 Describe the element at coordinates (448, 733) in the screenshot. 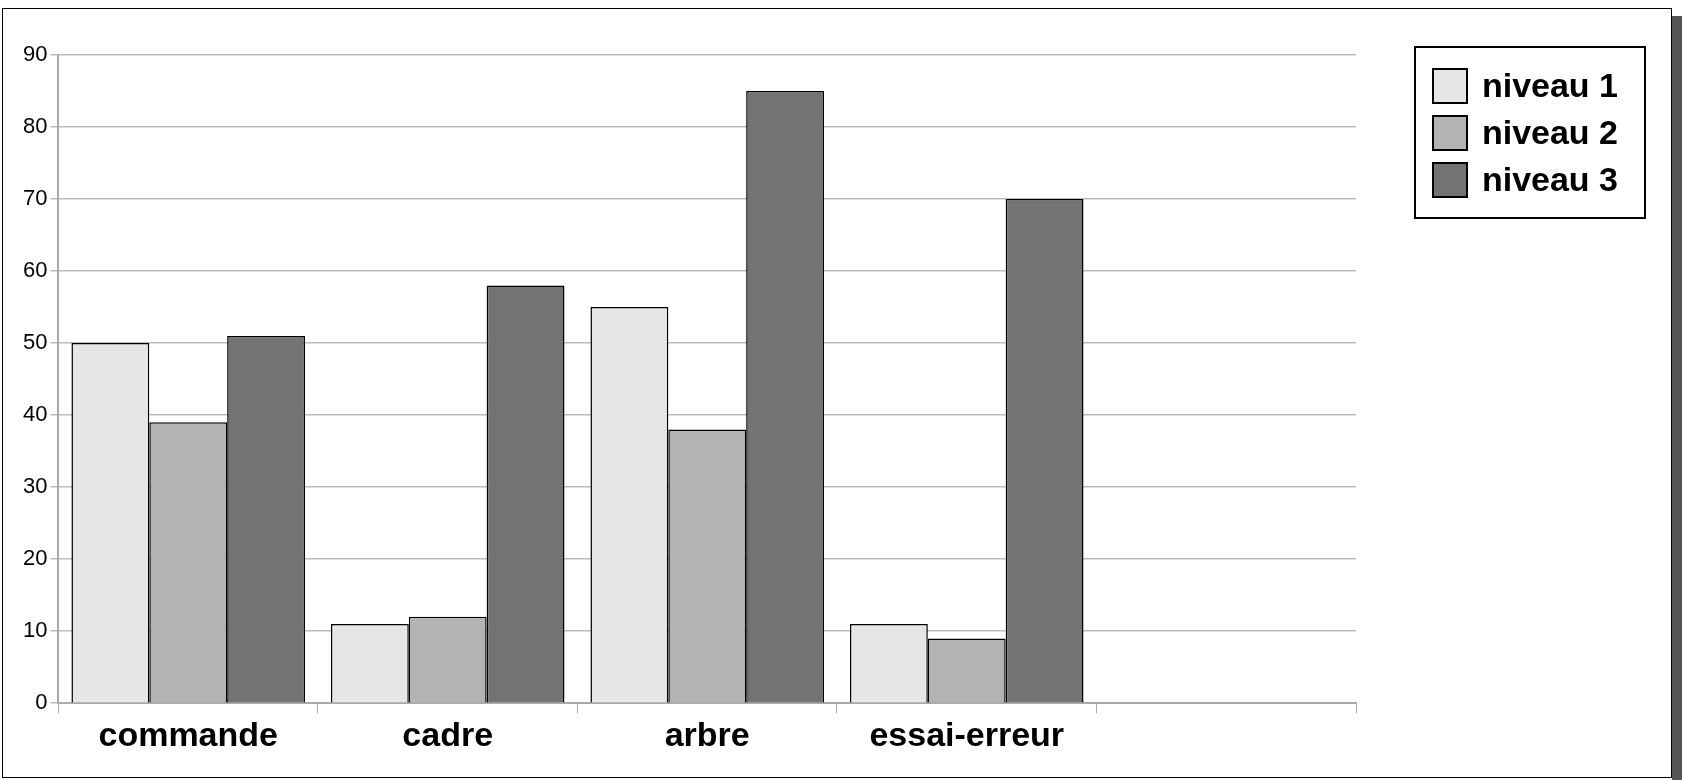

I see `x-tick-label: cadre` at that location.